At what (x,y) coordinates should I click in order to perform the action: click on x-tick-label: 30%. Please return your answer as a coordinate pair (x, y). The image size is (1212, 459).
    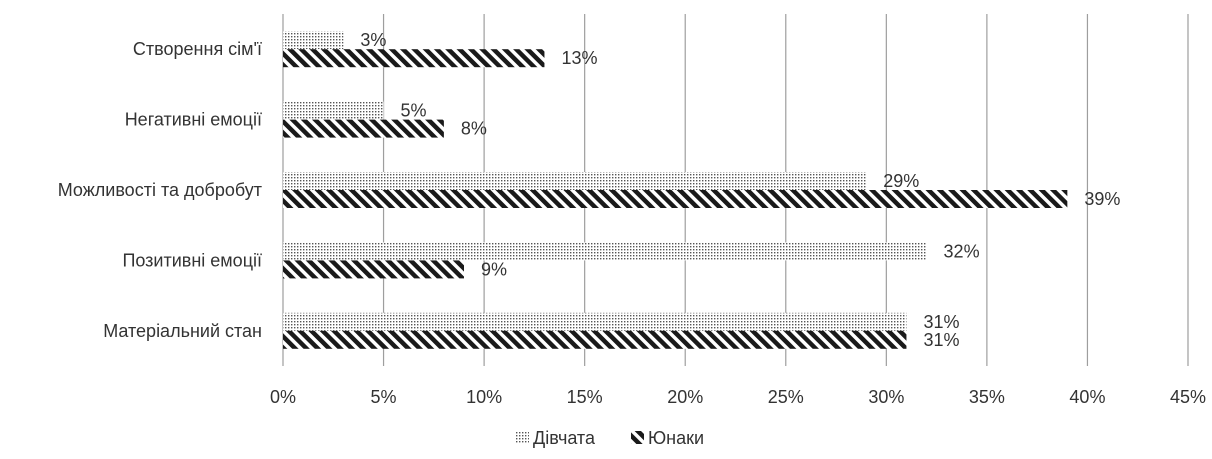
    Looking at the image, I should click on (886, 397).